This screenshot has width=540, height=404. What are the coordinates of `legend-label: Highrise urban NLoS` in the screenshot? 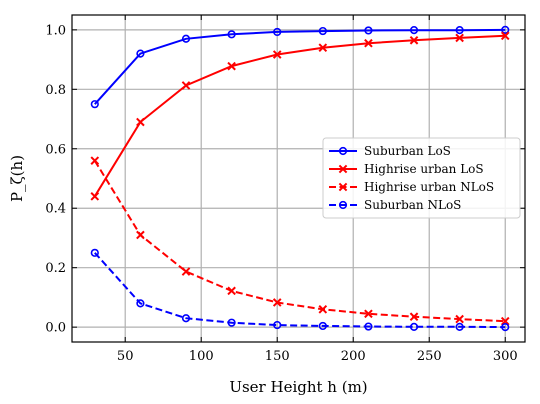 It's located at (429, 187).